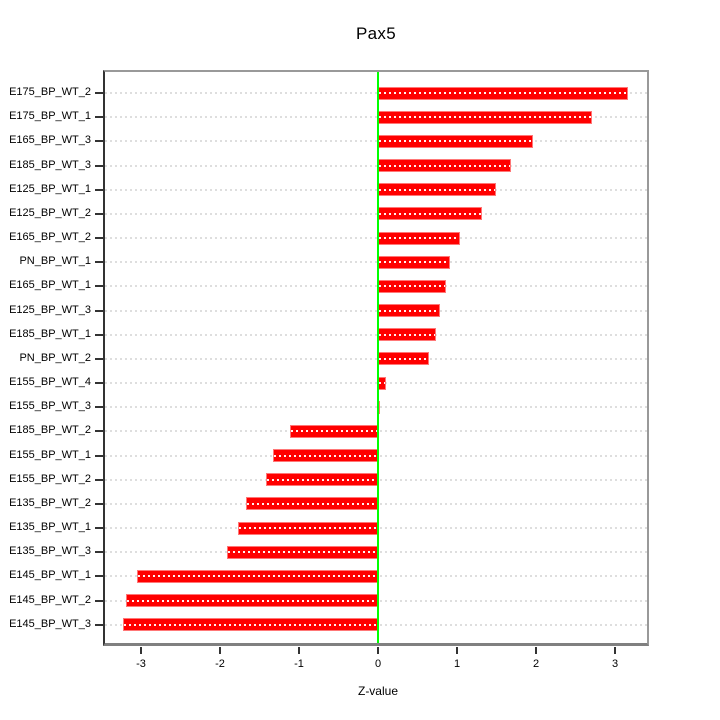 This screenshot has height=720, width=720. Describe the element at coordinates (457, 664) in the screenshot. I see `x-axis-tick-label: 1` at that location.